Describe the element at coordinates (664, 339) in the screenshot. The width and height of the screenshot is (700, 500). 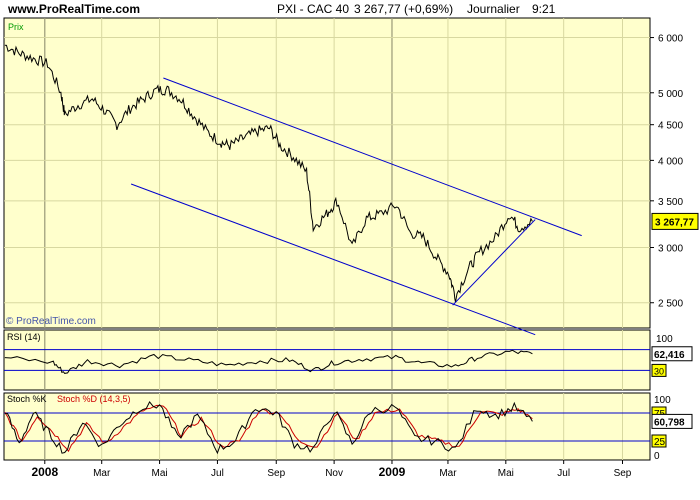
I see `rsi-tick-100: 100` at that location.